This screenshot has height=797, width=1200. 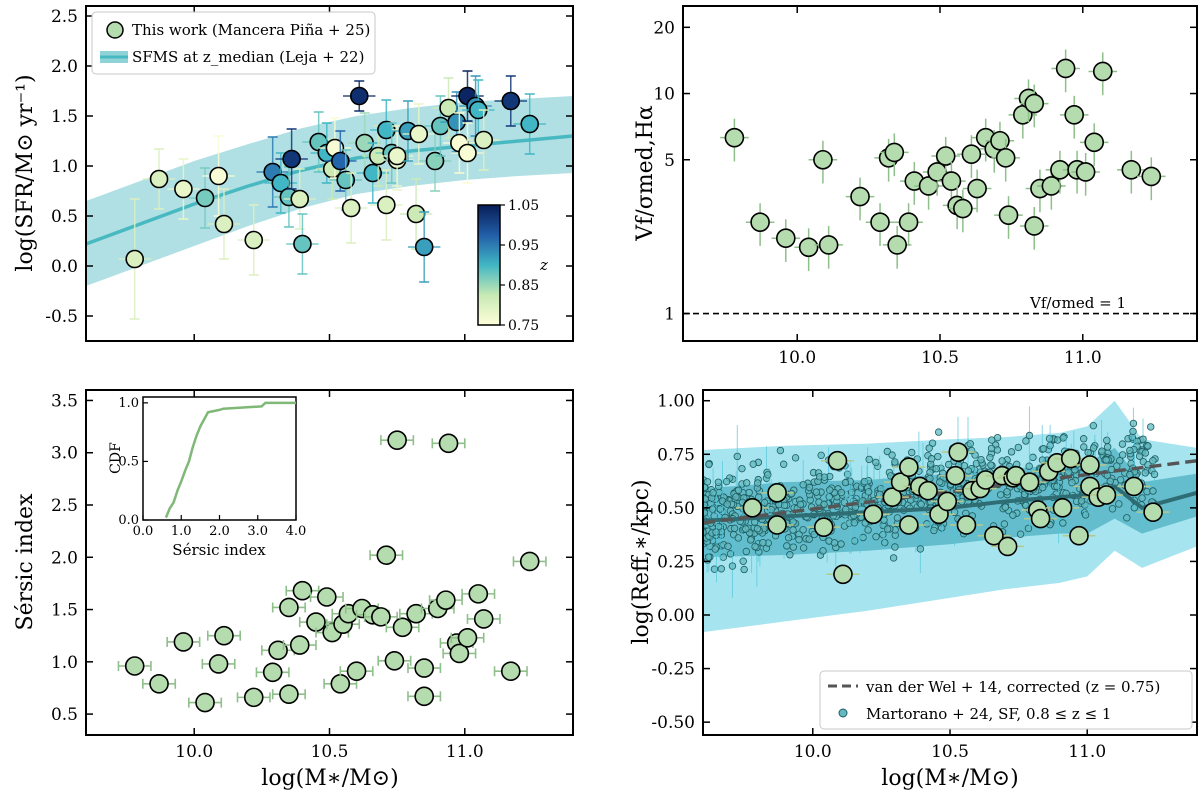 What do you see at coordinates (664, 95) in the screenshot?
I see `vsigma-ytick-label: 10` at bounding box center [664, 95].